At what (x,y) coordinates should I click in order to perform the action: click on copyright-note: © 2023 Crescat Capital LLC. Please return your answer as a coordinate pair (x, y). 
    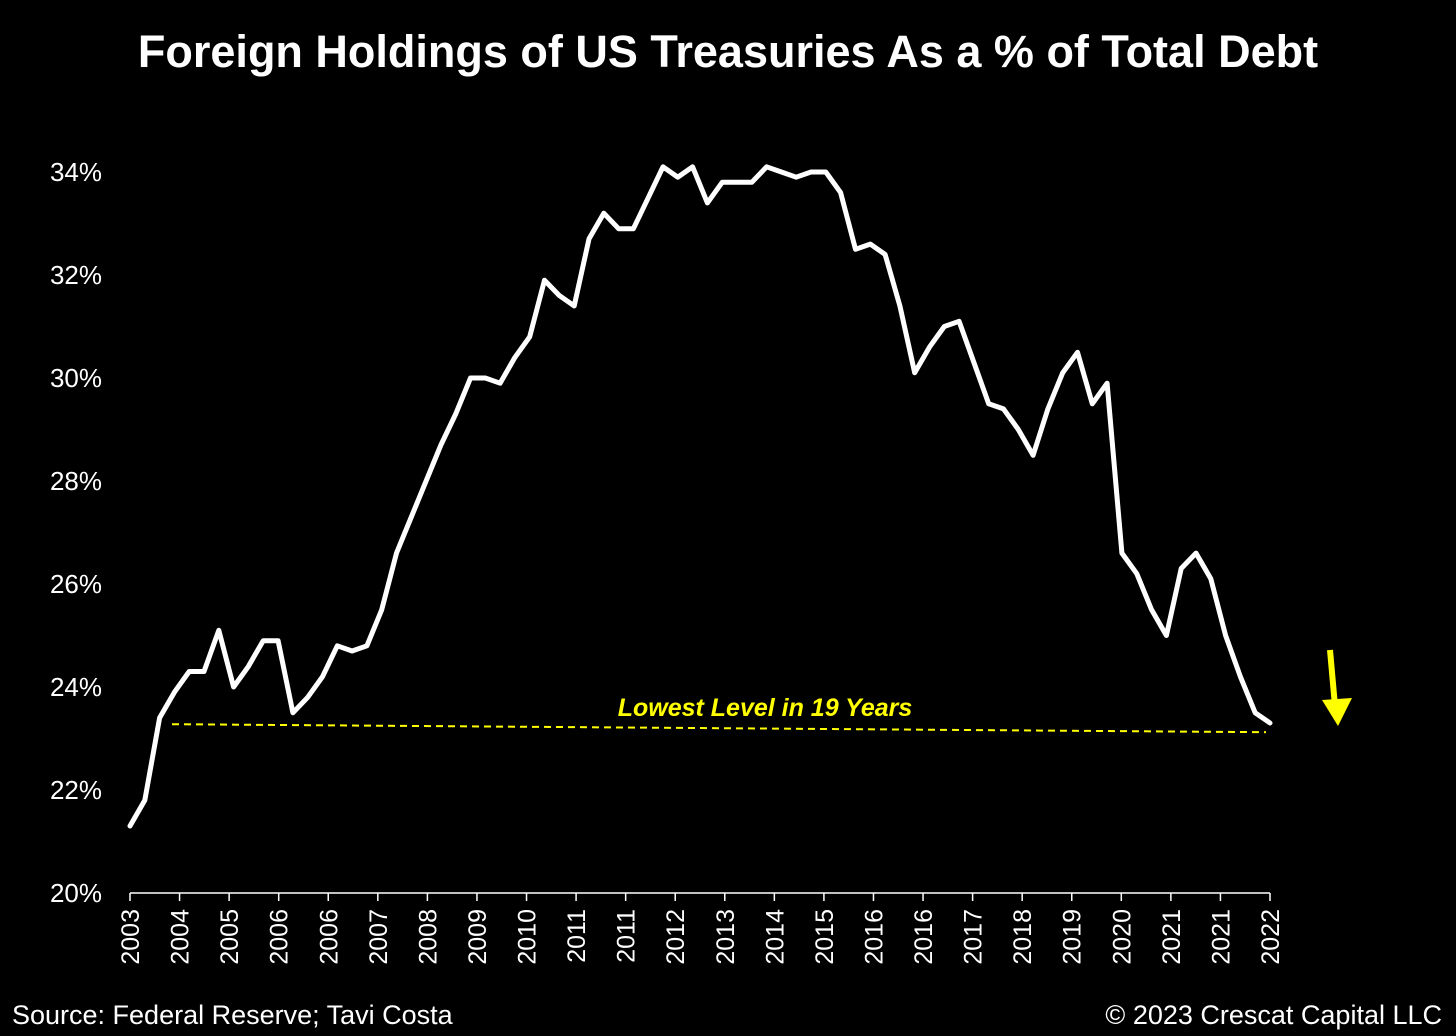
    Looking at the image, I should click on (1273, 1015).